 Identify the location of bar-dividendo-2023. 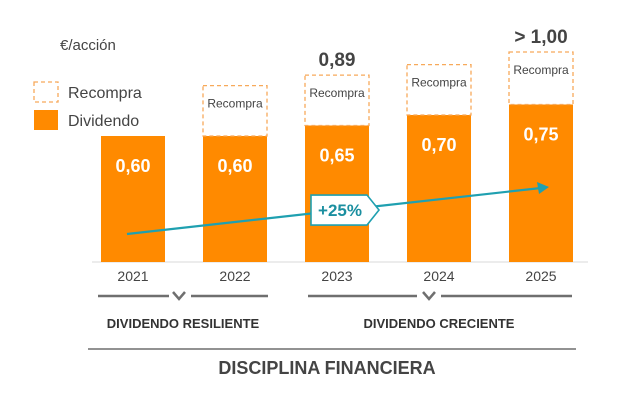
(337, 193).